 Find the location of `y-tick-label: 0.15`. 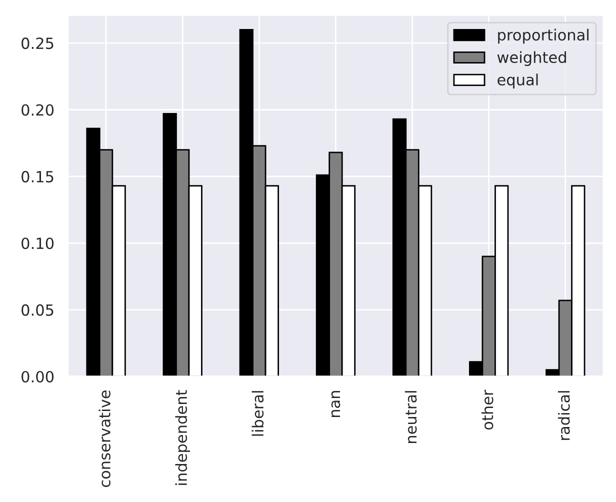

y-tick-label: 0.15 is located at coordinates (38, 176).